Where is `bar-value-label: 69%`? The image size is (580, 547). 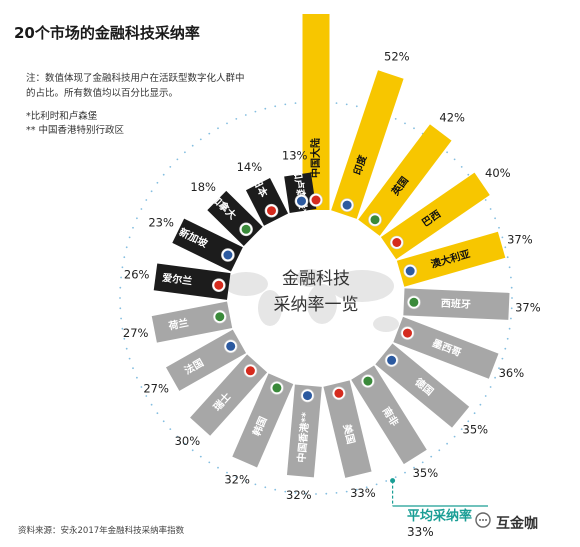
bar-value-label: 69% is located at coordinates (316, 1).